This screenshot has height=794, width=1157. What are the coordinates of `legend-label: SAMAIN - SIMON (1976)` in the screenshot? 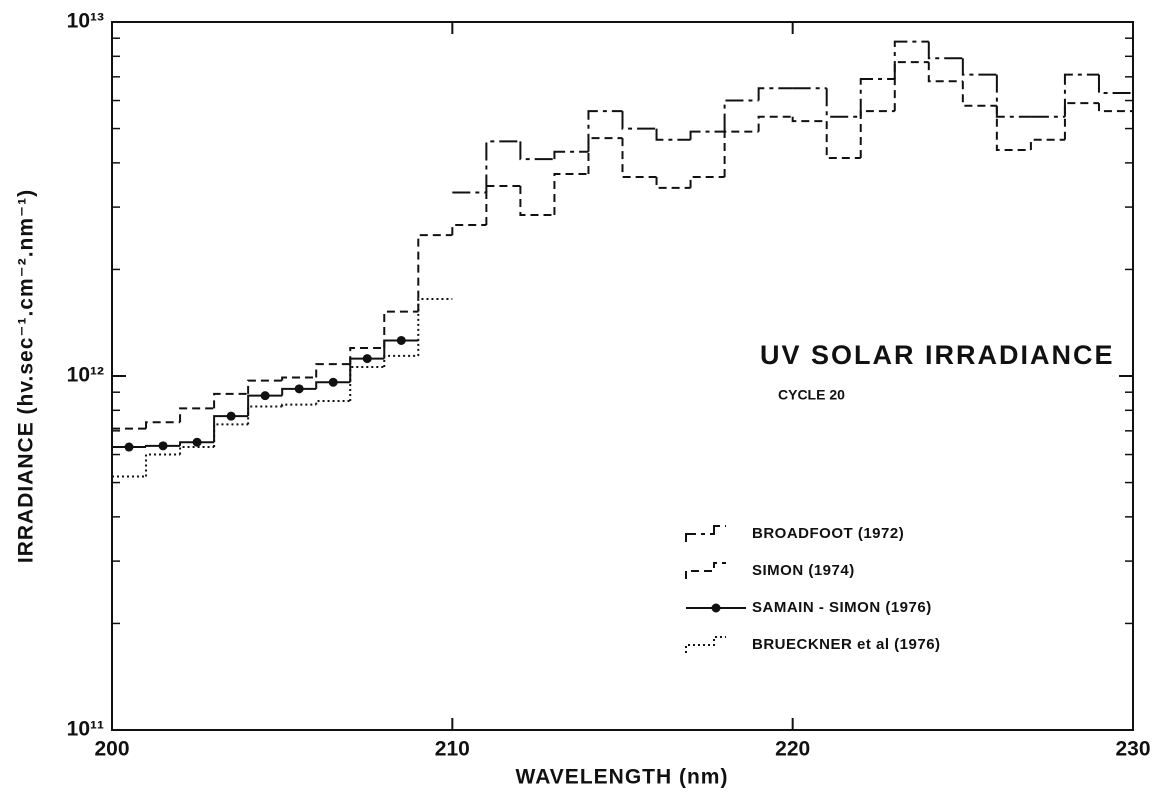 It's located at (842, 607).